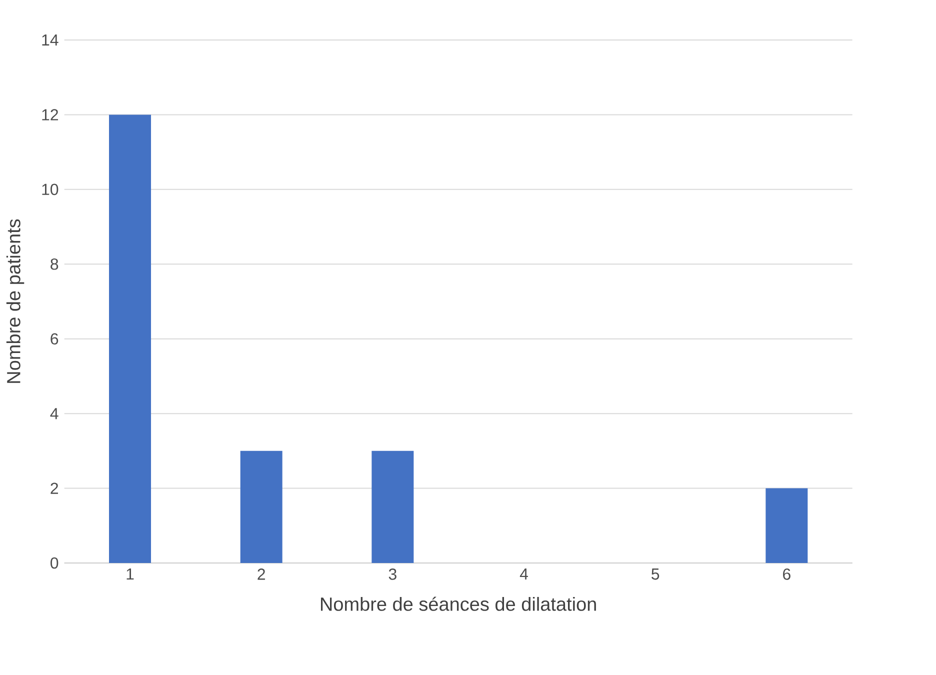 The image size is (936, 675). What do you see at coordinates (50, 40) in the screenshot?
I see `y-tick-label: 14` at bounding box center [50, 40].